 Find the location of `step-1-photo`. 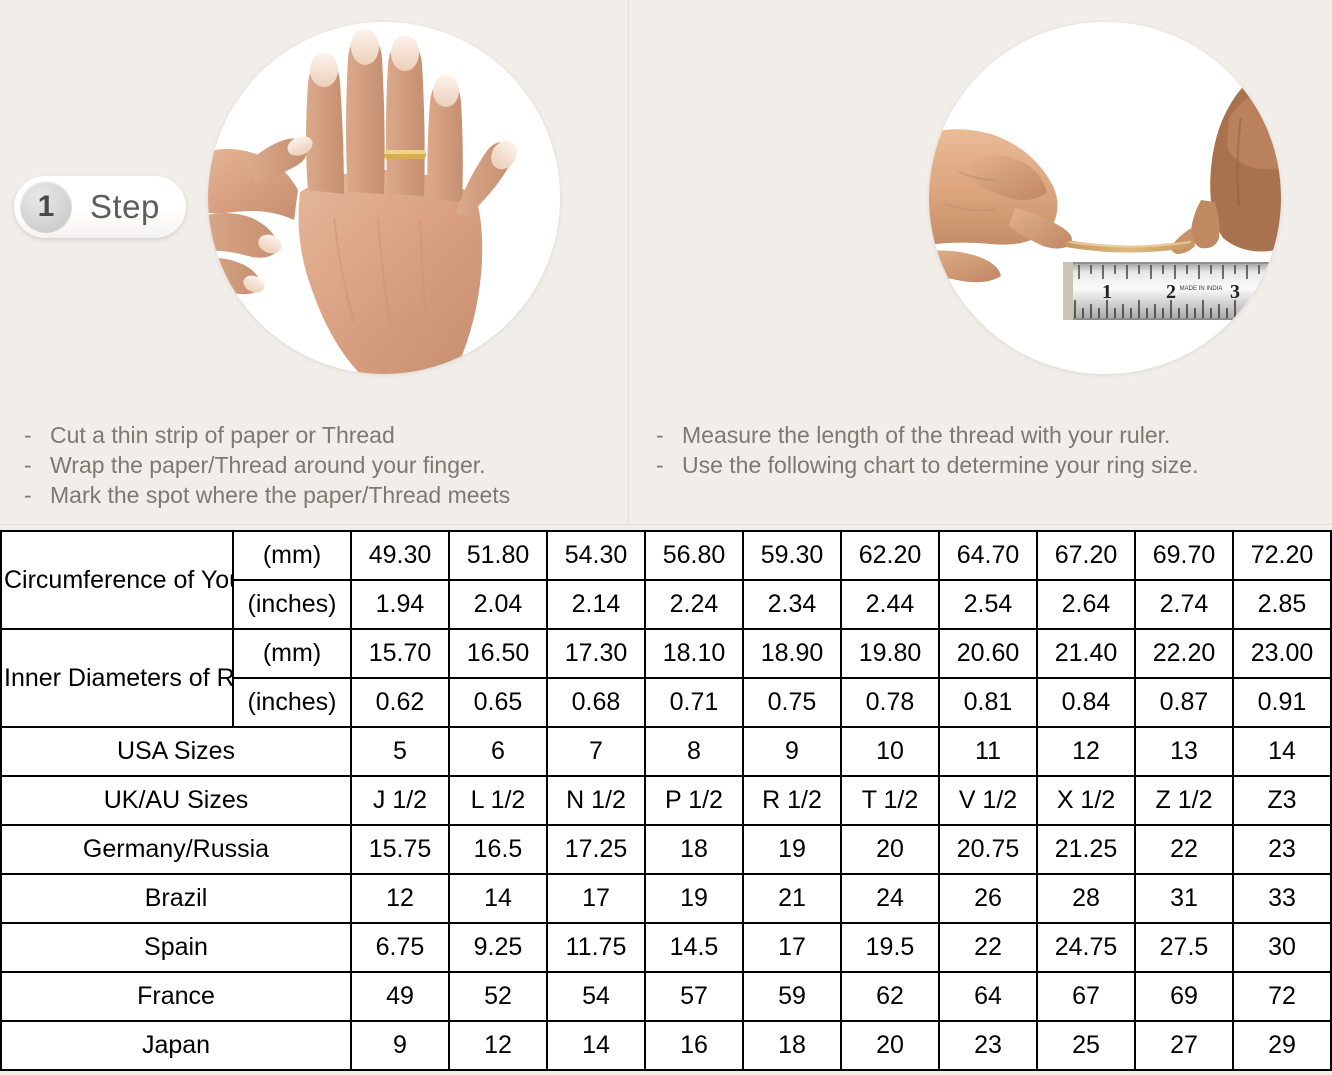

step-1-photo is located at coordinates (384, 198).